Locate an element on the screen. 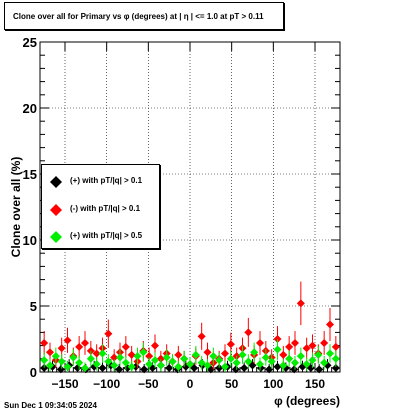  x-tick-label: 150 is located at coordinates (315, 384).